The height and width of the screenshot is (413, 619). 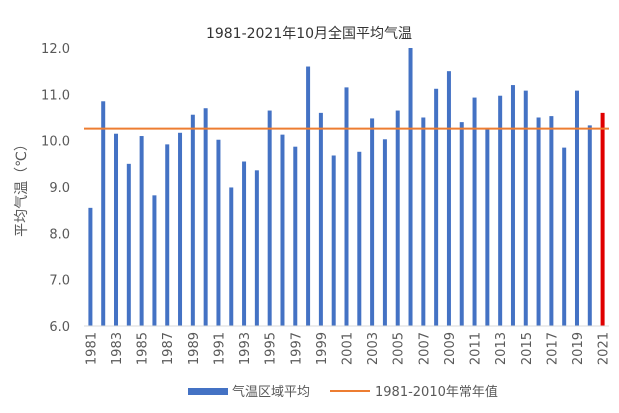 I want to click on x-tick-label: 2011, so click(x=476, y=348).